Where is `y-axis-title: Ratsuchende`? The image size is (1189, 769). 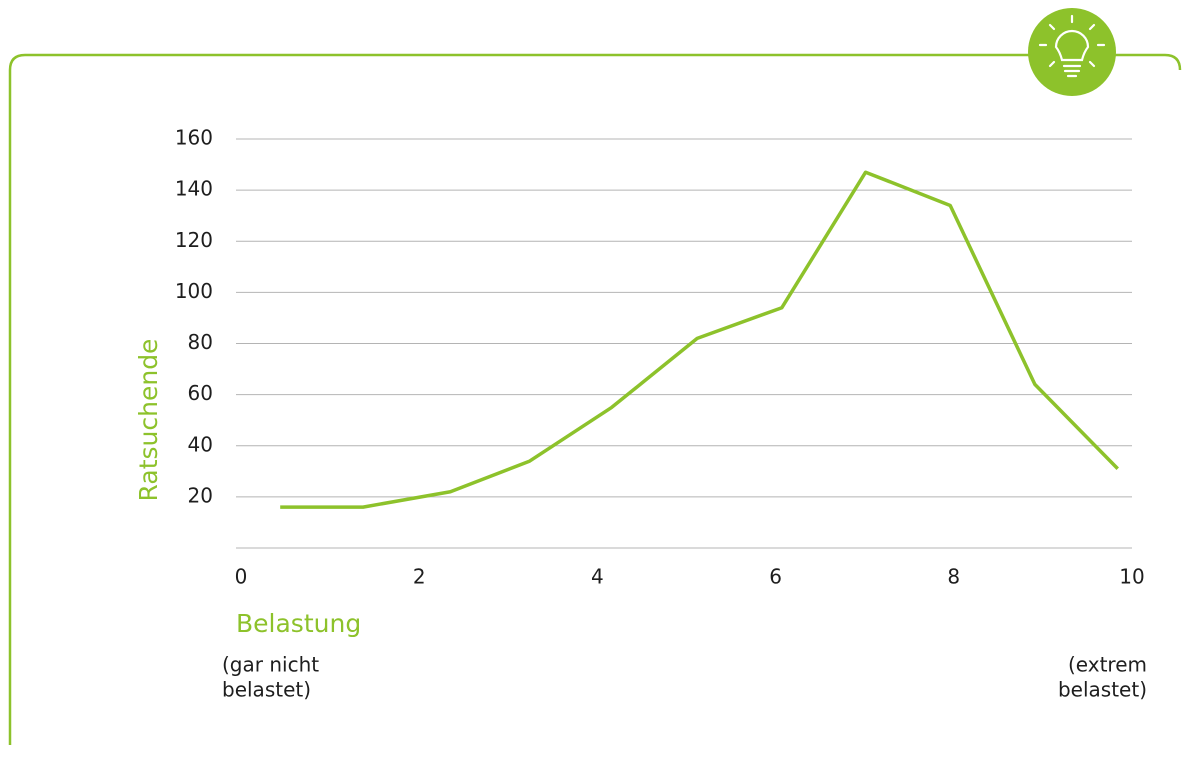 y-axis-title: Ratsuchende is located at coordinates (148, 420).